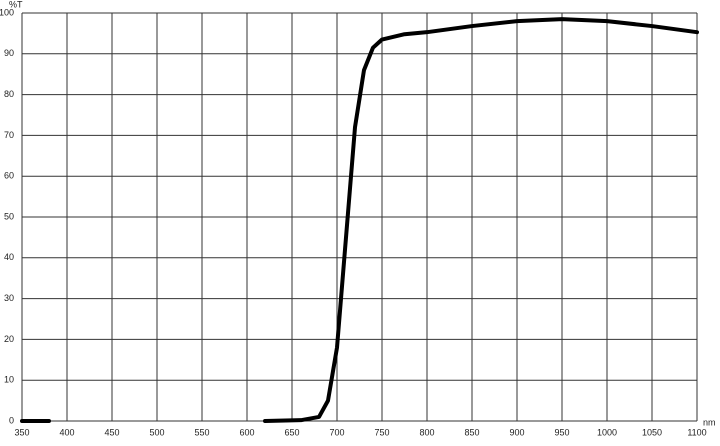 This screenshot has width=720, height=446. What do you see at coordinates (561, 432) in the screenshot?
I see `x-tick-label: 950` at bounding box center [561, 432].